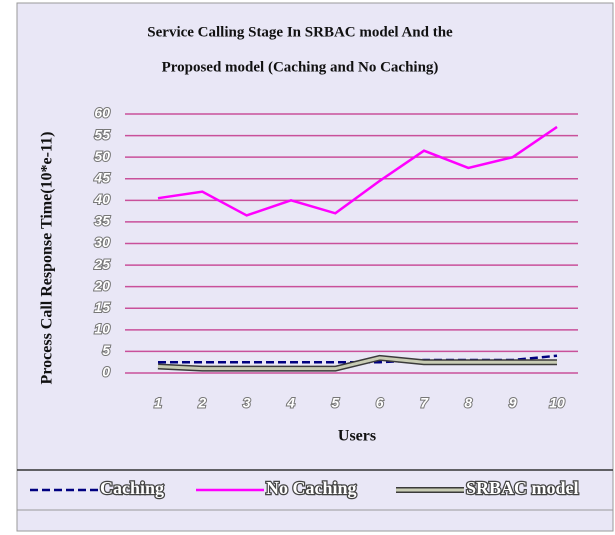 This screenshot has width=615, height=535. Describe the element at coordinates (132, 488) in the screenshot. I see `legend-label: Caching` at that location.